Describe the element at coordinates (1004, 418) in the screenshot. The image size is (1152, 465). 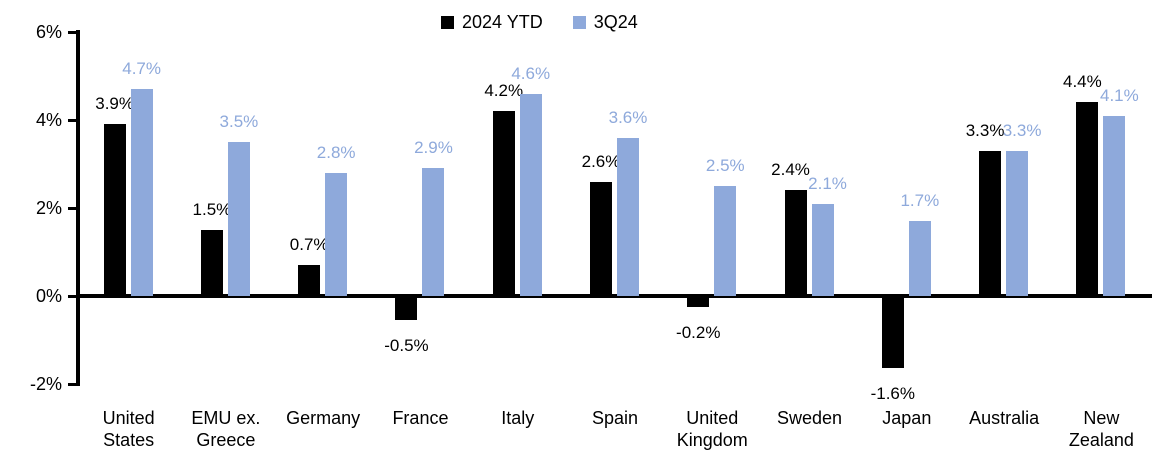
I see `x-axis-label-australia: Australia` at that location.